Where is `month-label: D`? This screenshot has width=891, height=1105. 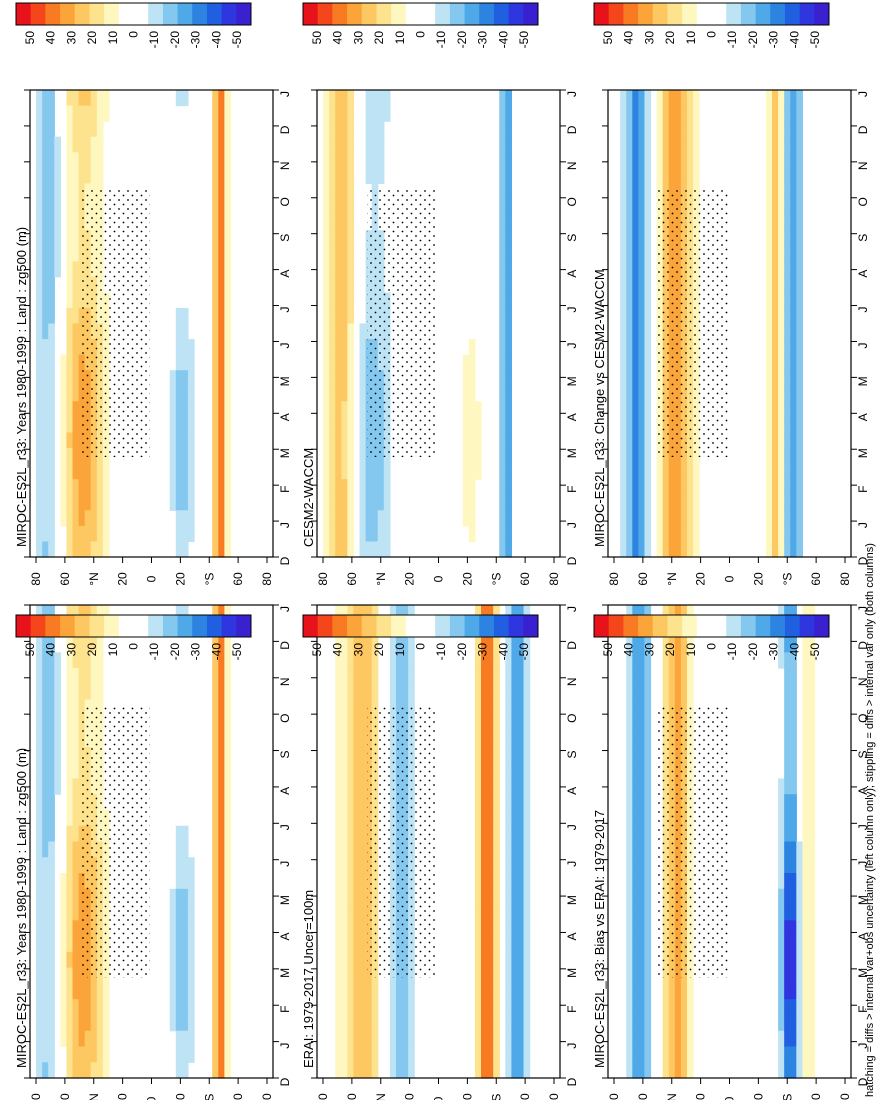 month-label: D is located at coordinates (285, 1081).